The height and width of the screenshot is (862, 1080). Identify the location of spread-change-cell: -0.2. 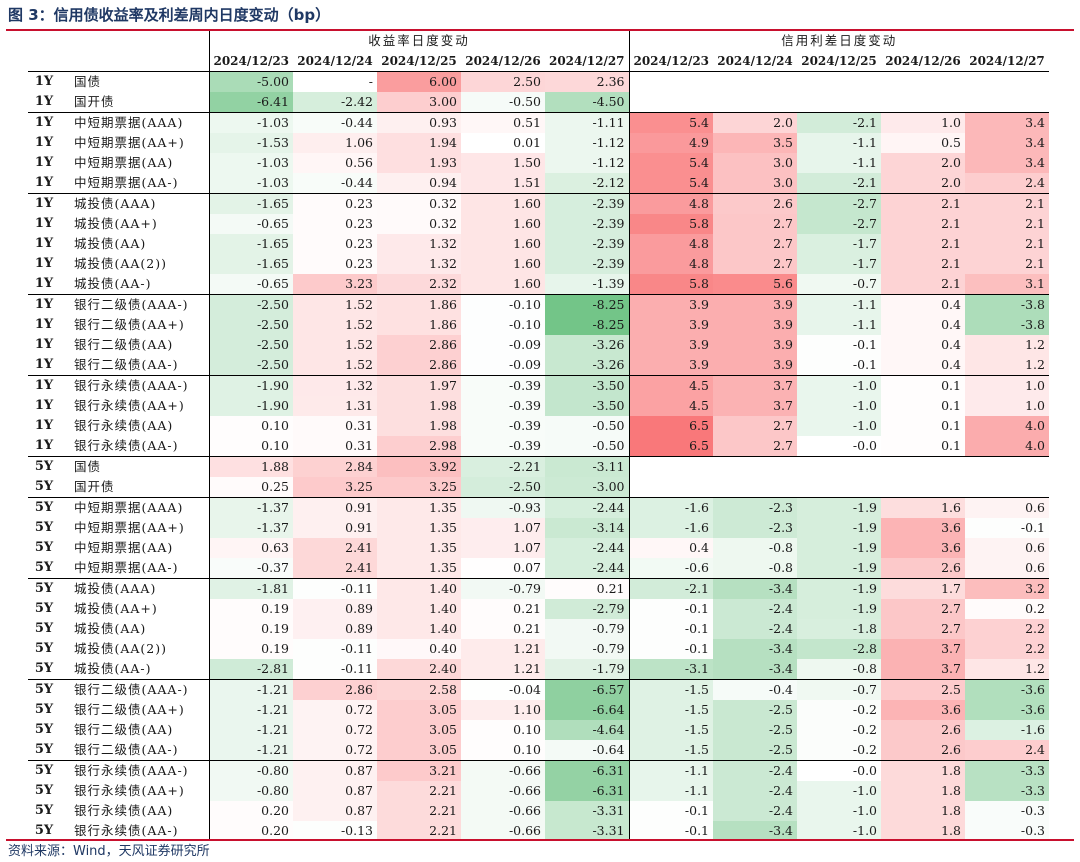
(839, 750).